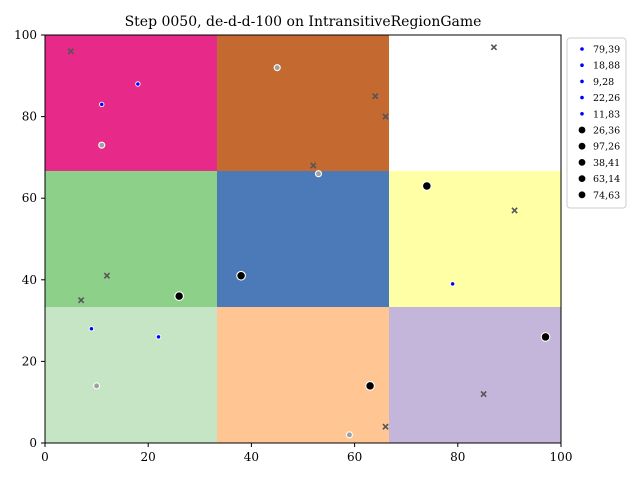 The width and height of the screenshot is (640, 480). I want to click on legend-label: 38,41, so click(606, 163).